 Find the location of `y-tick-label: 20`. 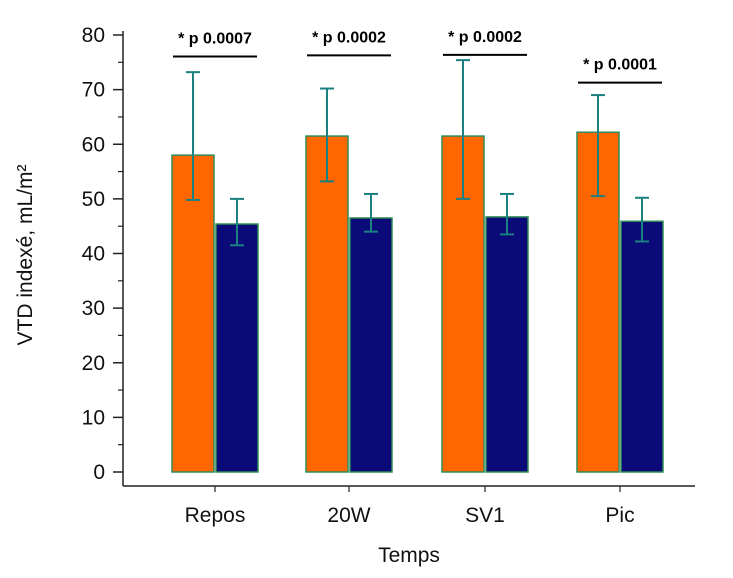

y-tick-label: 20 is located at coordinates (93, 363).